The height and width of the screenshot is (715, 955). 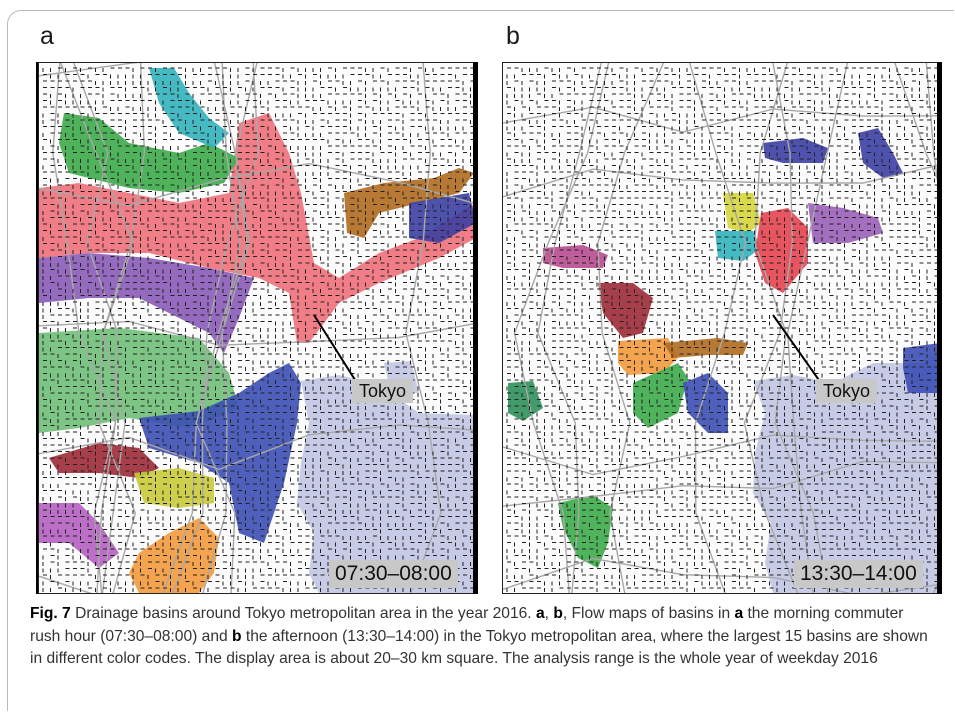 I want to click on basin-green-bottom, so click(x=585, y=531).